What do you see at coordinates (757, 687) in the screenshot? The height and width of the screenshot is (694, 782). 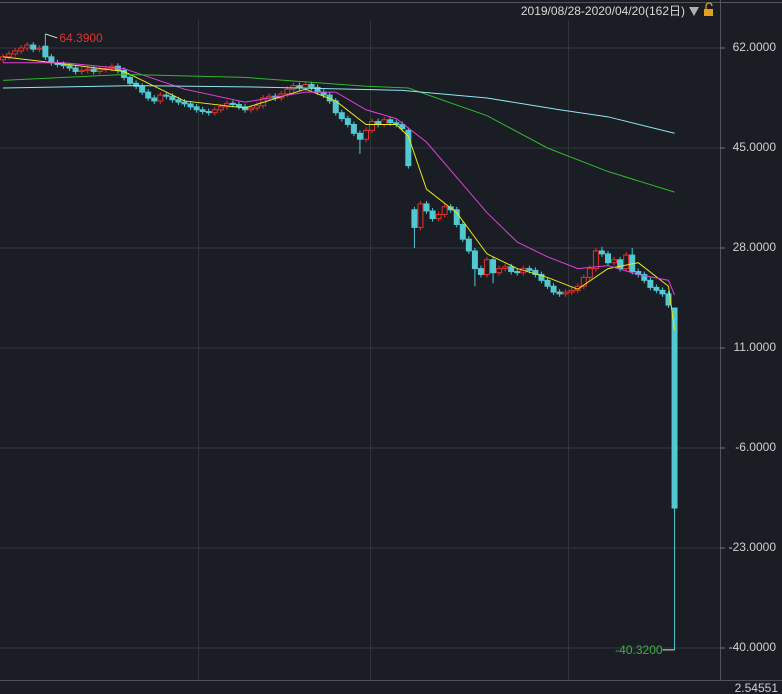 I see `indicator-value: 2.54551` at bounding box center [757, 687].